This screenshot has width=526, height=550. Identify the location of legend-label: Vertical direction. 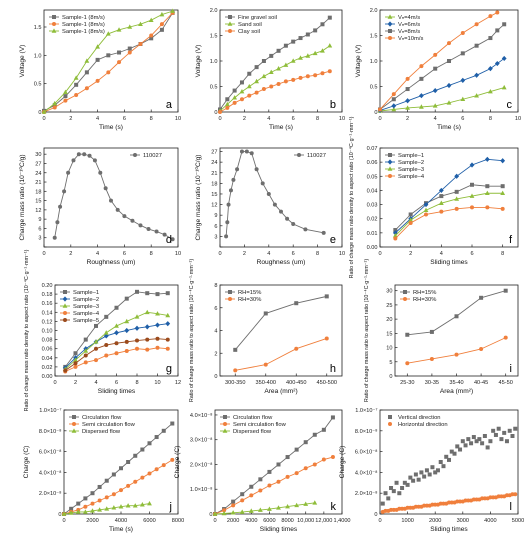
(419, 418).